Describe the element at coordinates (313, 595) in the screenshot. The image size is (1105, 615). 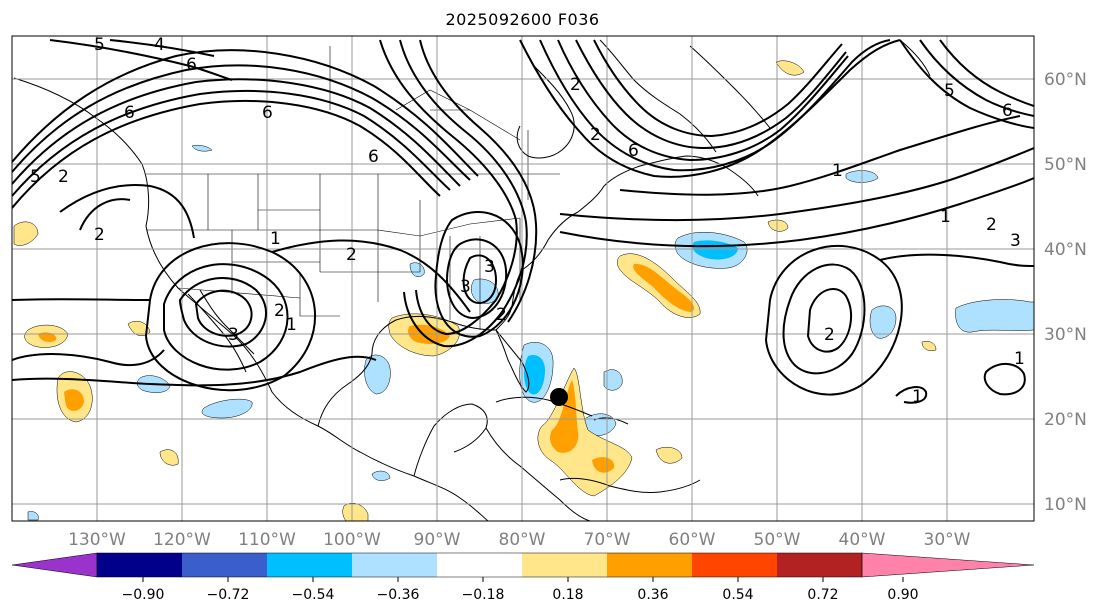
I see `colorbar-tick-label: −0.54` at that location.